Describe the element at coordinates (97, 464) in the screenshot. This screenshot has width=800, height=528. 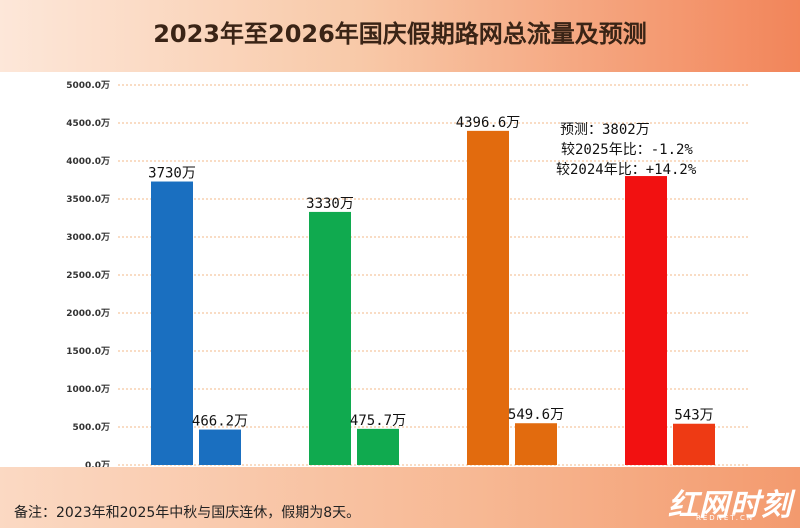
I see `y-tick-label: 0.0万` at that location.